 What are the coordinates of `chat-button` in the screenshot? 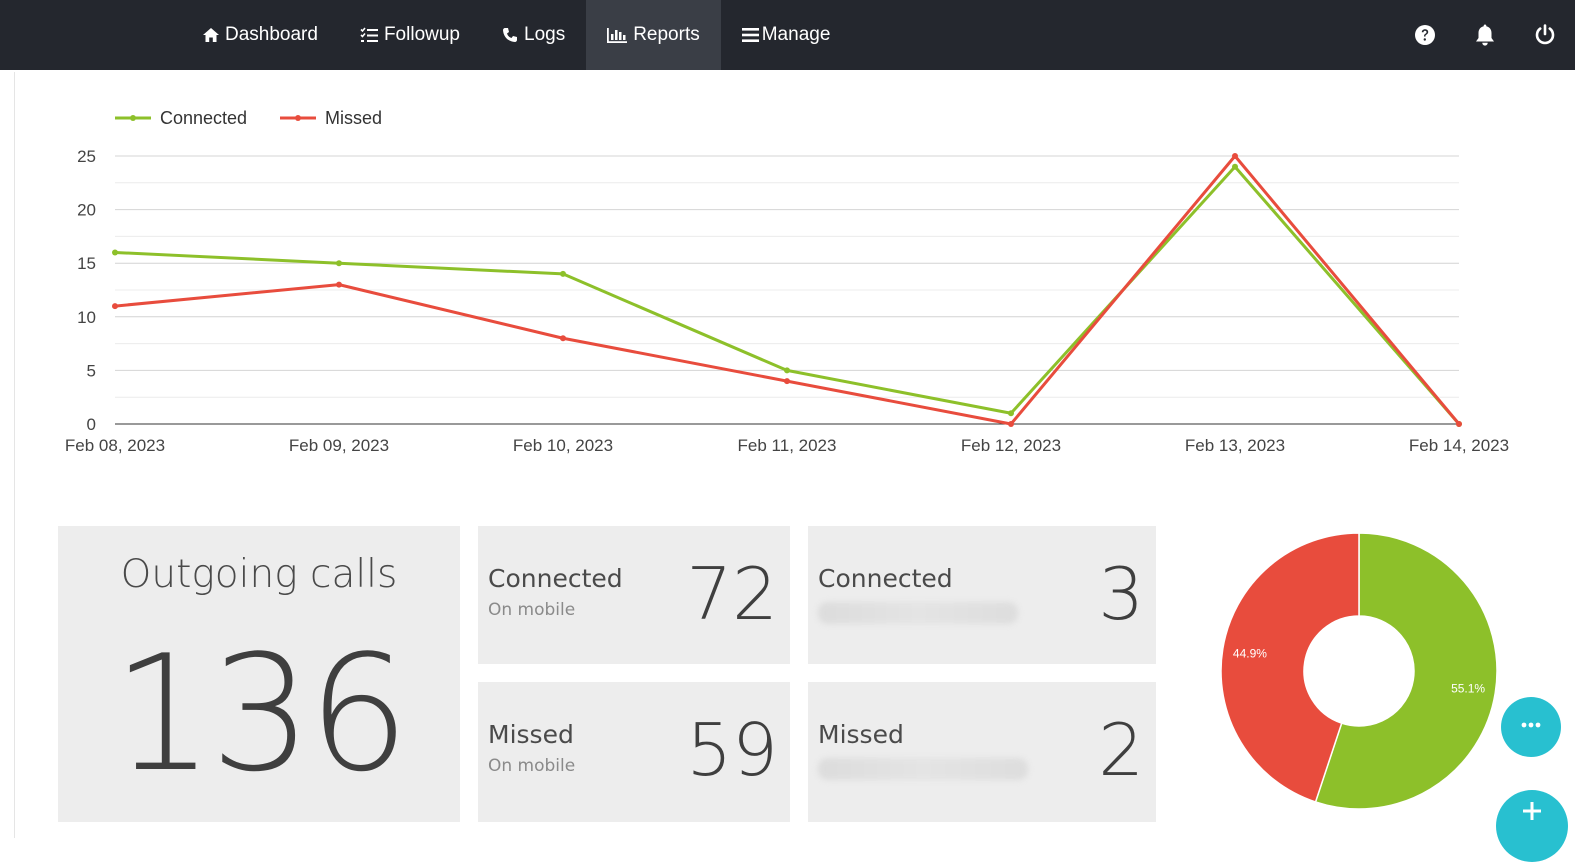 It's located at (1531, 727).